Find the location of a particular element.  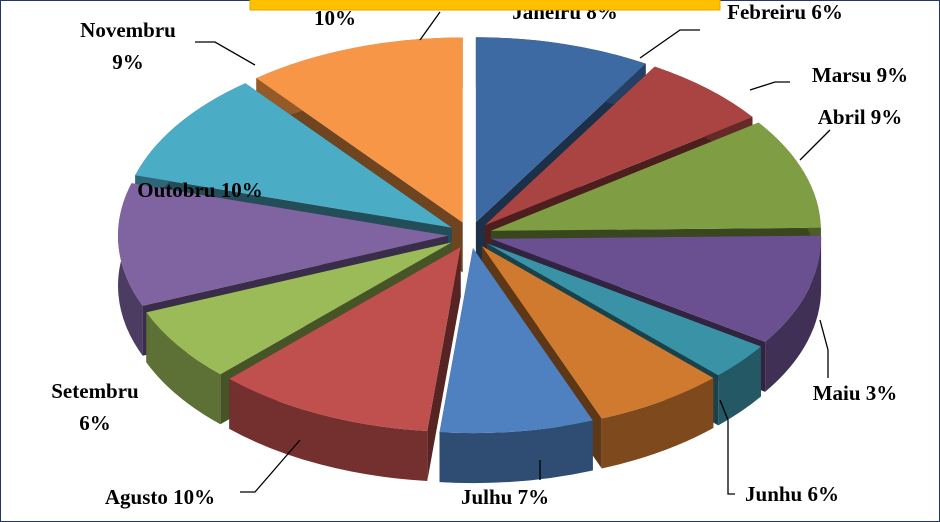

data-label: Outobru 10% is located at coordinates (199, 190).